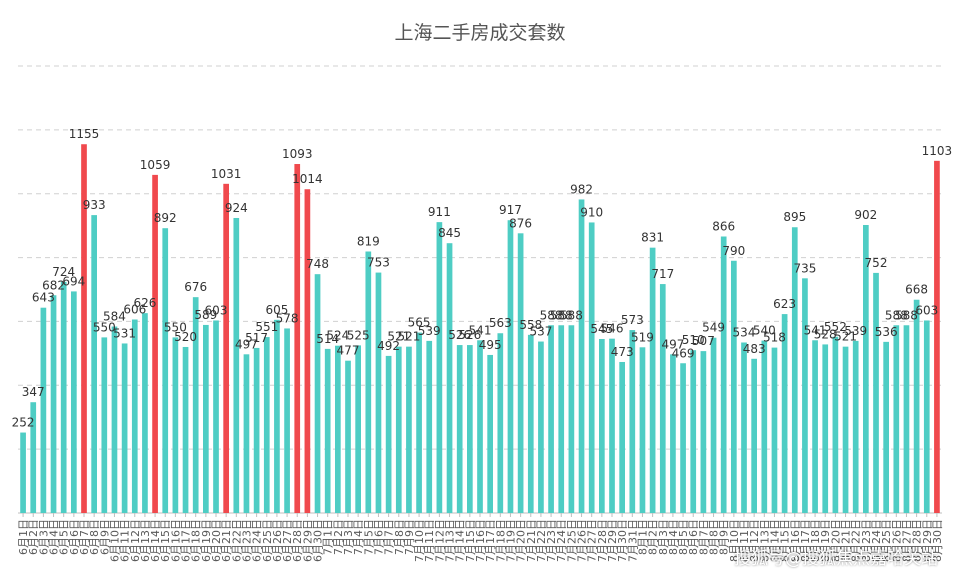  What do you see at coordinates (865, 215) in the screenshot?
I see `data-label: 902` at bounding box center [865, 215].